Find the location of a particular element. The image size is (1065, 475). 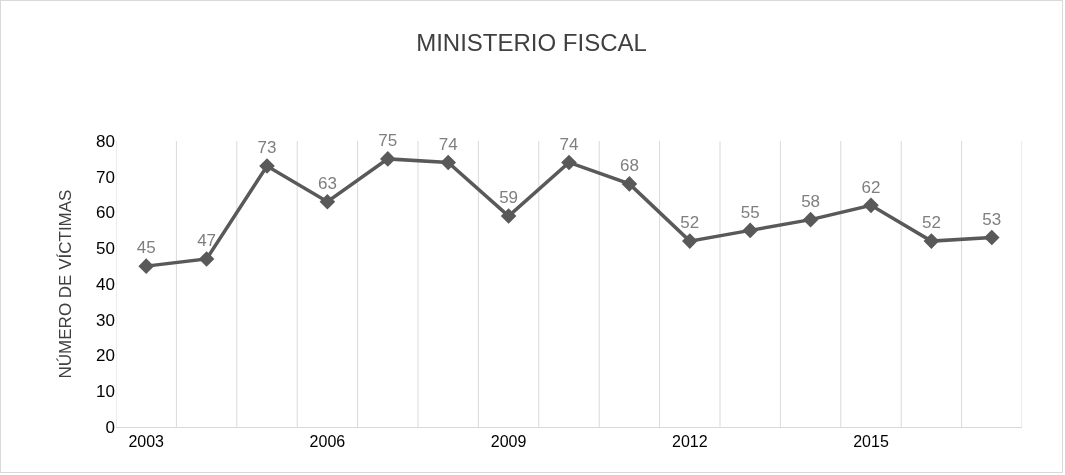

x-tick-label: 2015 is located at coordinates (871, 442).